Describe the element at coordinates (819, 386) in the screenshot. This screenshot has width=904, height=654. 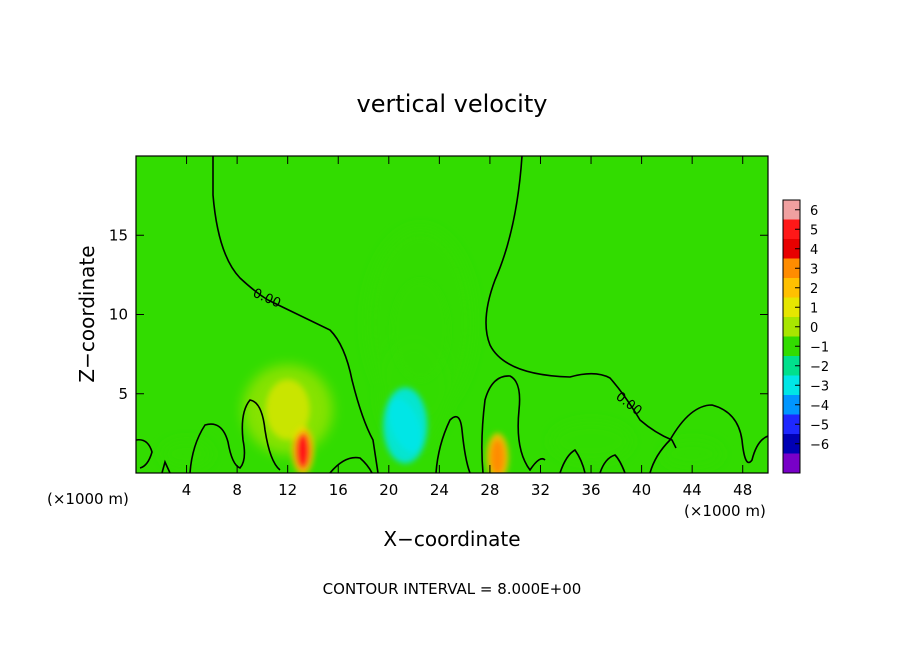
I see `colorbar-label: −3` at that location.